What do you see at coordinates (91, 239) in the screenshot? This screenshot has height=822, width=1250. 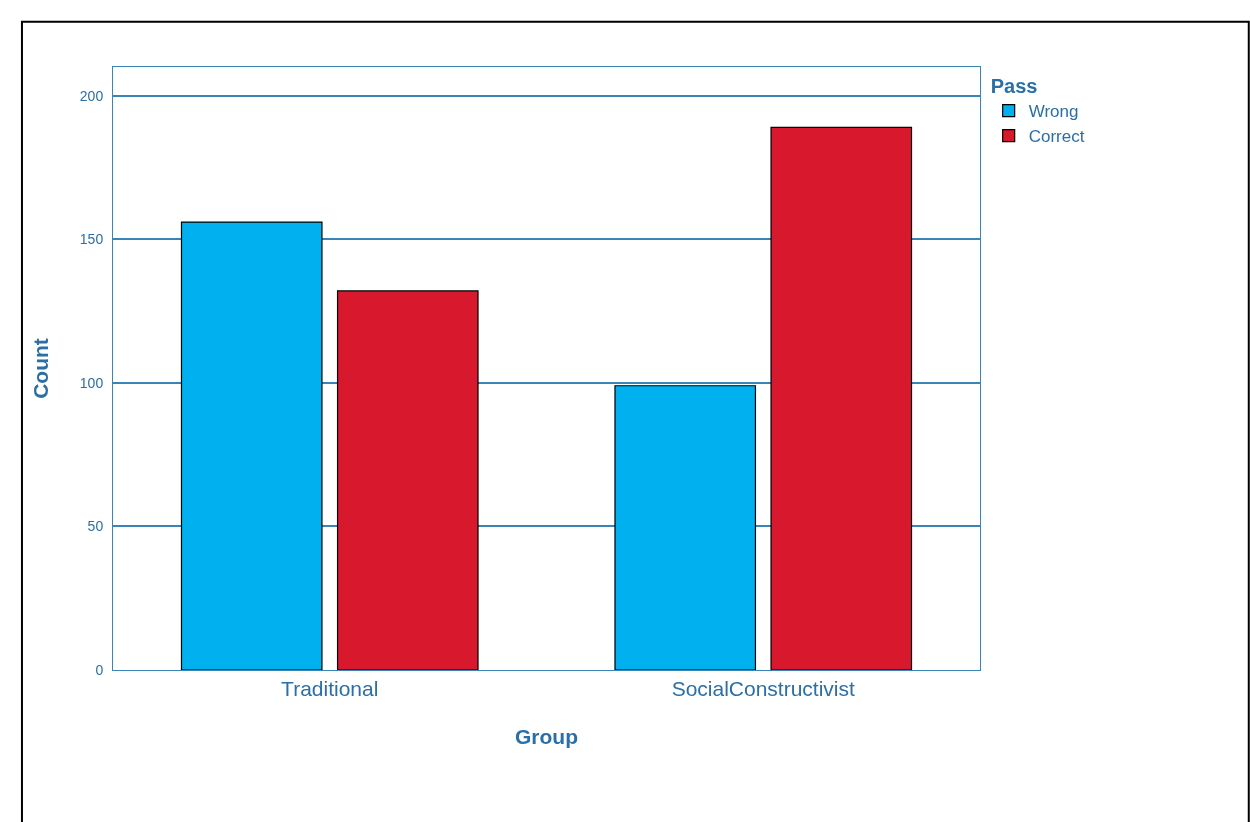 I see `y-tick-label: 150` at bounding box center [91, 239].